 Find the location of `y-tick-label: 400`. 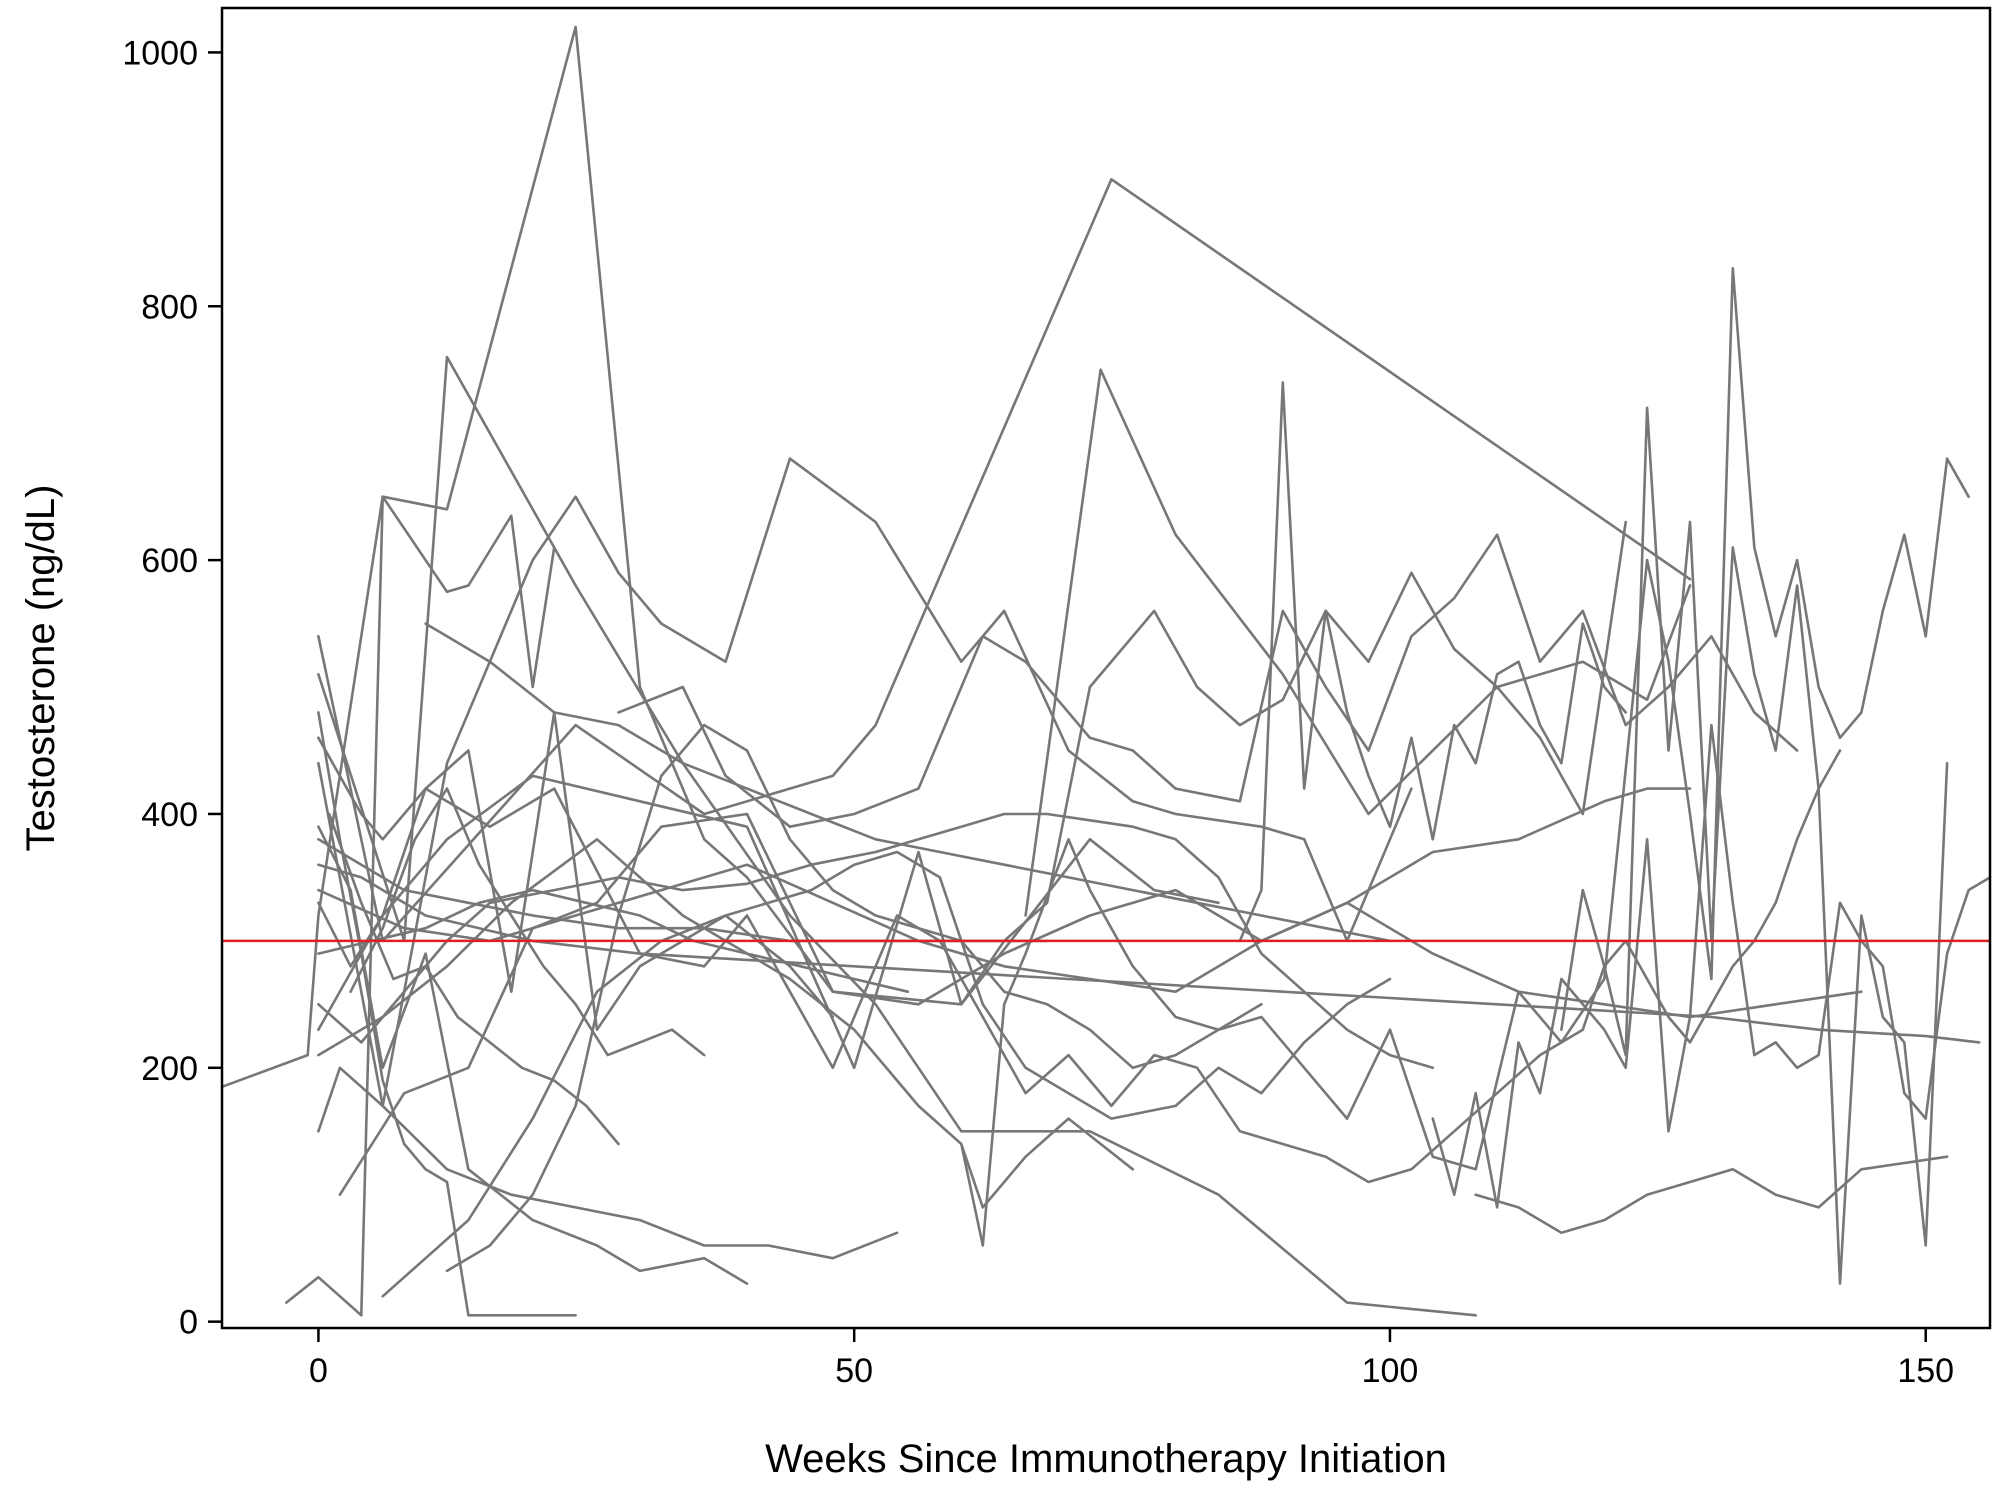

y-tick-label: 400 is located at coordinates (169, 815).